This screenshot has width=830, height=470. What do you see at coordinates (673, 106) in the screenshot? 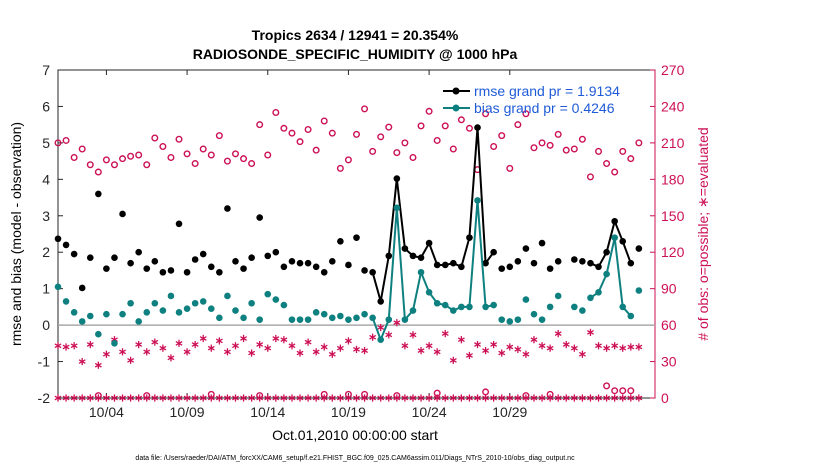
I see `y-right-tick-label: 240` at bounding box center [673, 106].